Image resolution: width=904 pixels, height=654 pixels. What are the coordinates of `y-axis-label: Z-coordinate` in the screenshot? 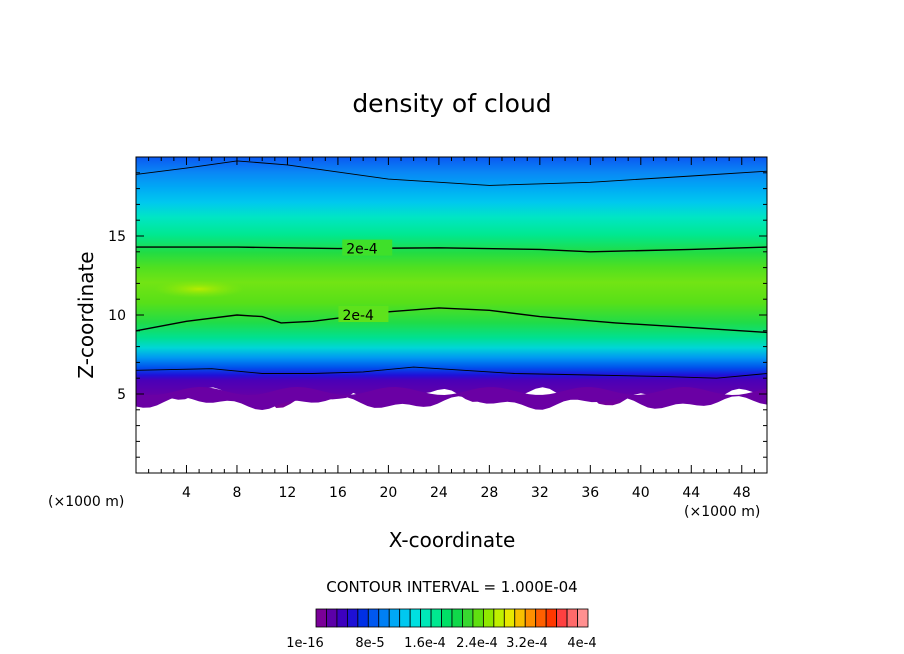 It's located at (86, 314).